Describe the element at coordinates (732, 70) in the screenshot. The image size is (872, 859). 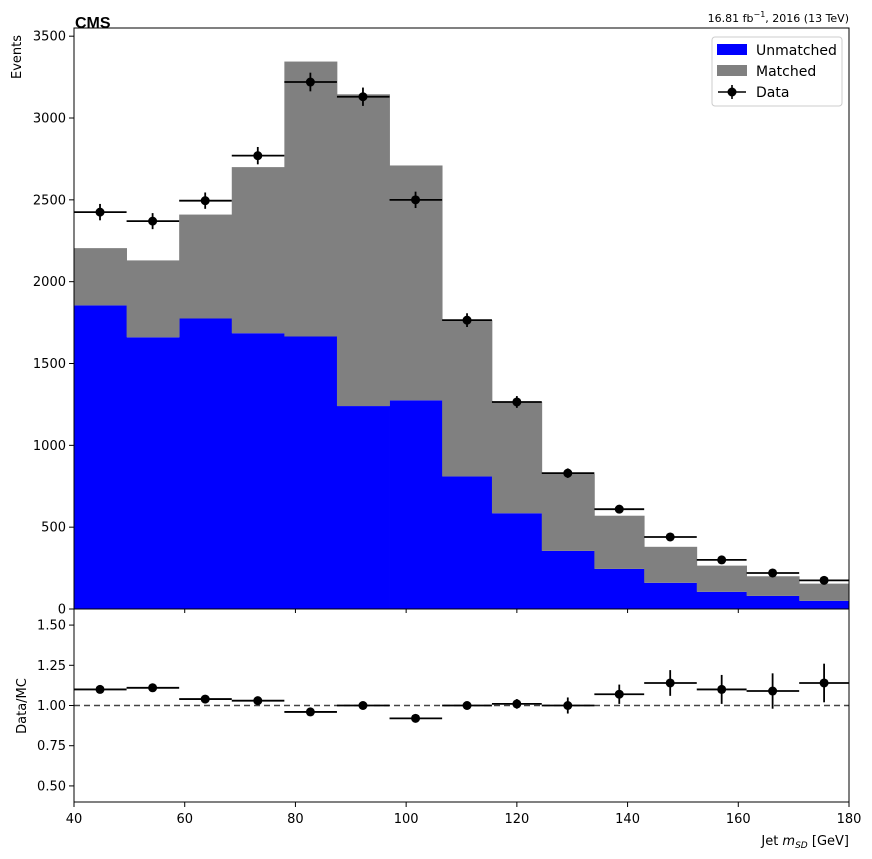
I see `legend-swatch-matched` at that location.